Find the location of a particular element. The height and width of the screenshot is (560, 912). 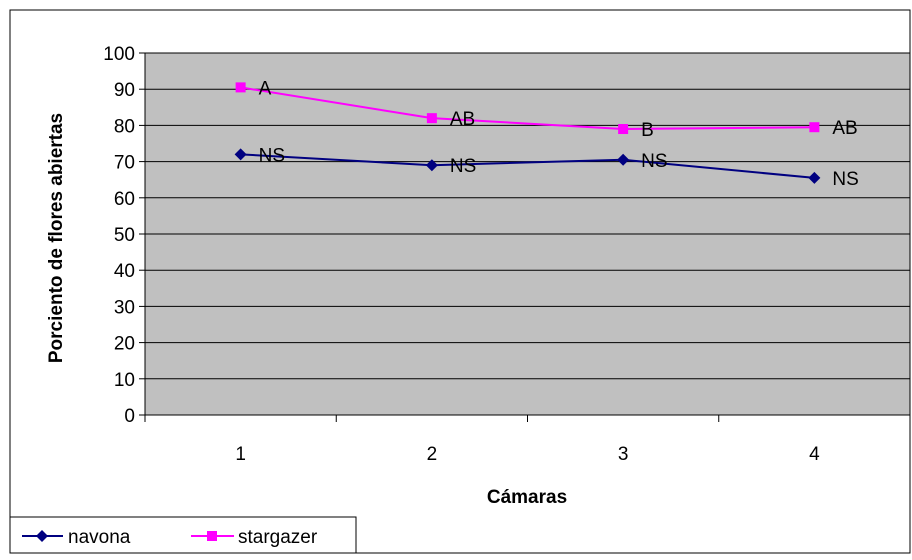

legend-navona-label: navona is located at coordinates (99, 537).